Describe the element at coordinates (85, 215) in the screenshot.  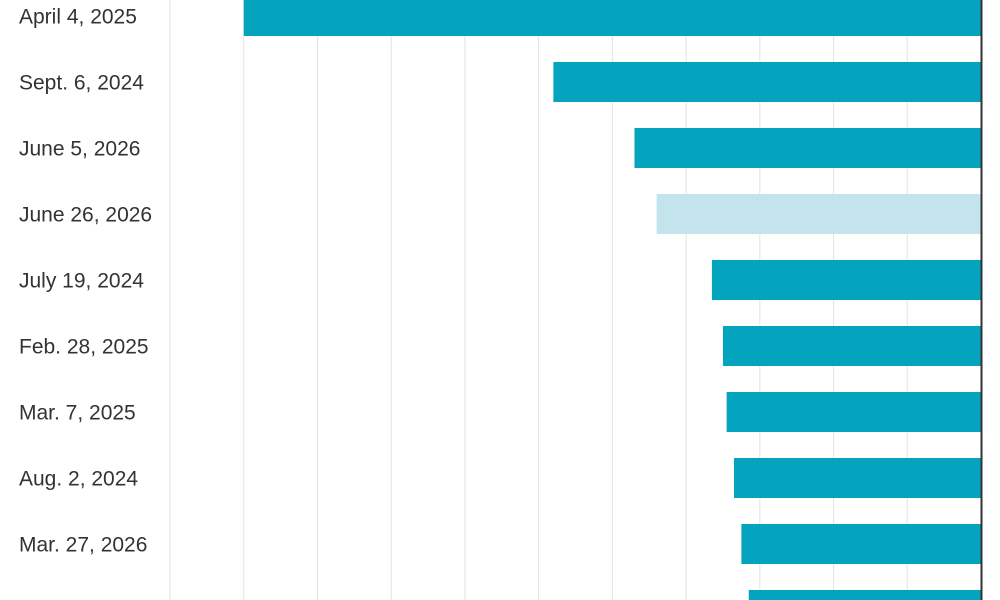
I see `y-tick-label: June 26, 2026` at that location.